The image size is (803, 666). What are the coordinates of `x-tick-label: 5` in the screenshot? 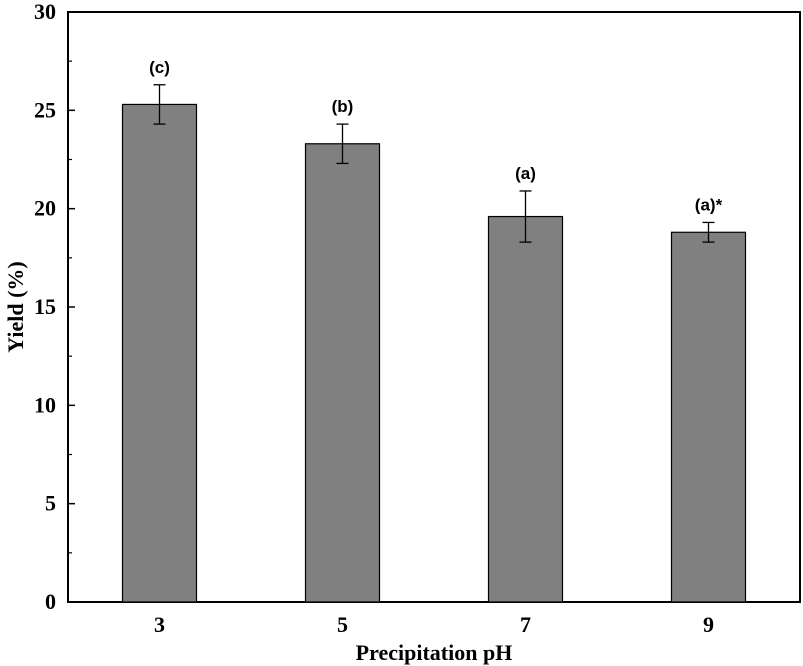 It's located at (342, 624).